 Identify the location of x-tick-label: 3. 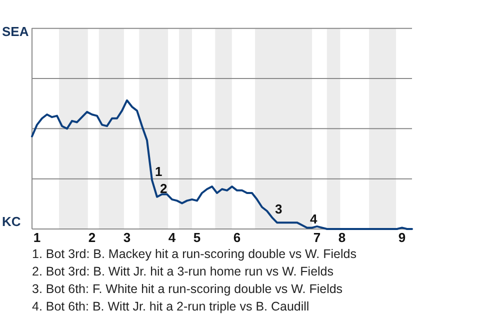
(127, 237).